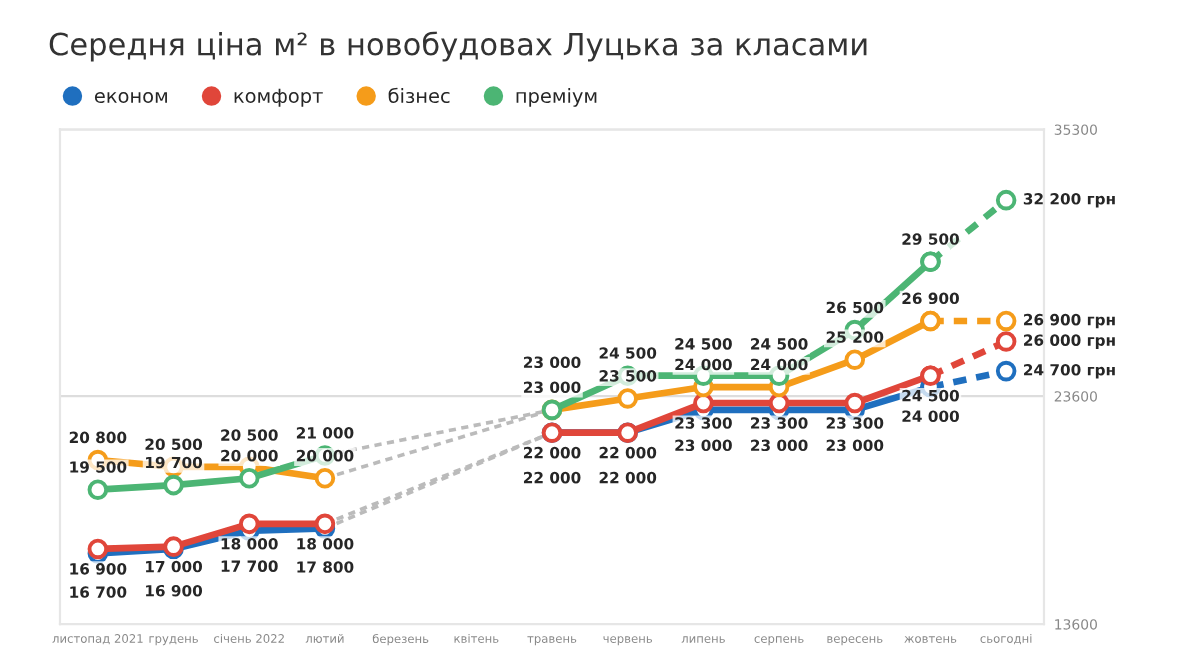  What do you see at coordinates (278, 97) in the screenshot?
I see `legend-label: комфорт` at bounding box center [278, 97].